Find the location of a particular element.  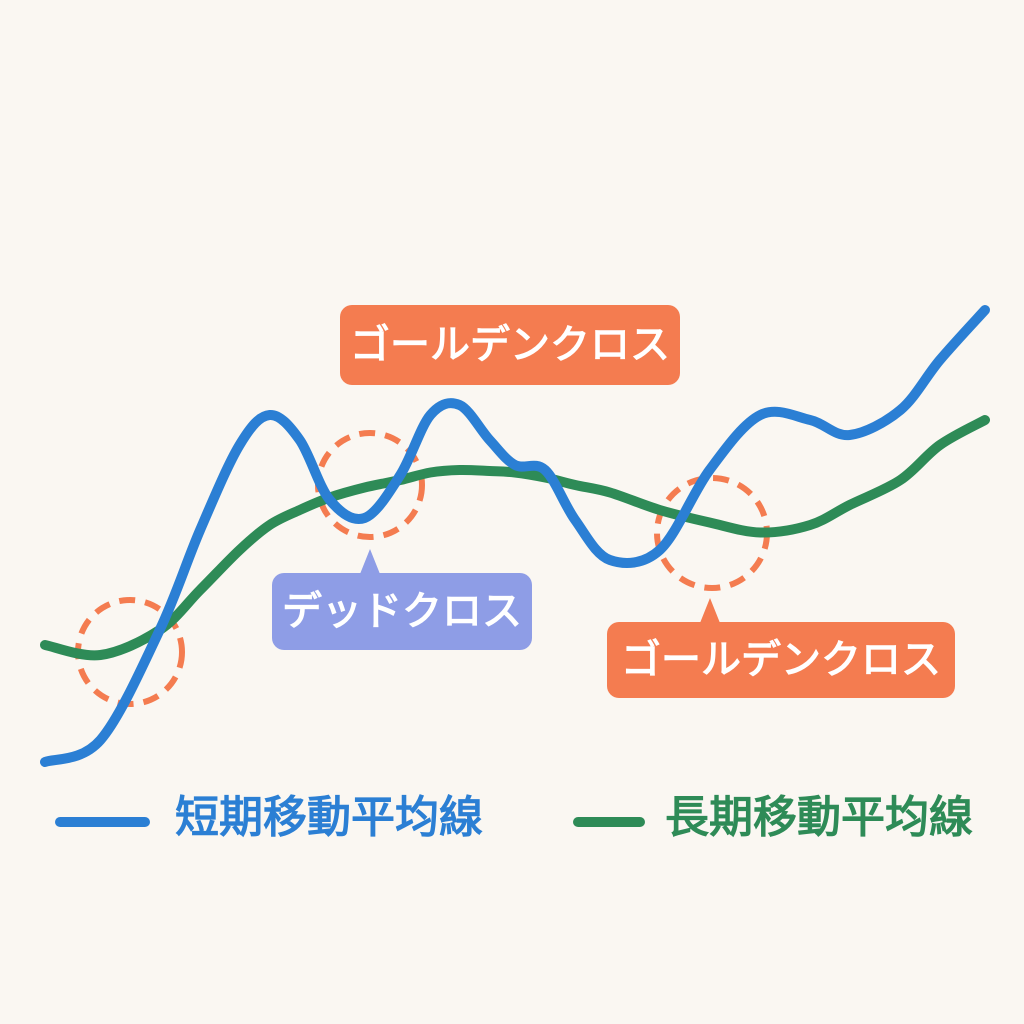

annotation-text: デッドクロス is located at coordinates (402, 612).